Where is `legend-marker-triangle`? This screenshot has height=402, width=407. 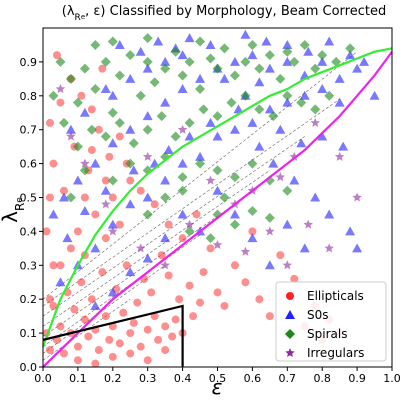 legend-marker-triangle is located at coordinates (290, 314).